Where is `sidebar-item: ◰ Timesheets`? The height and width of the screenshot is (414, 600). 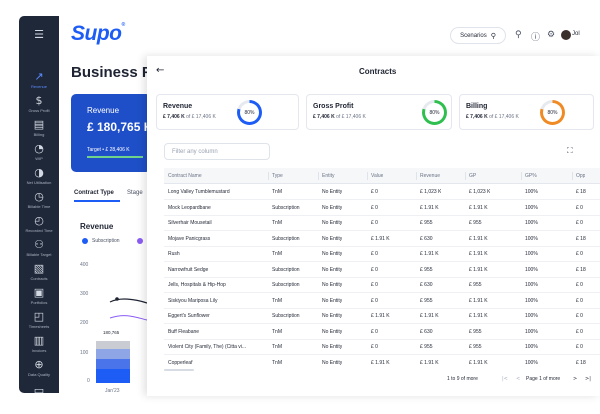
sidebar-item: ◰ Timesheets is located at coordinates (39, 320).